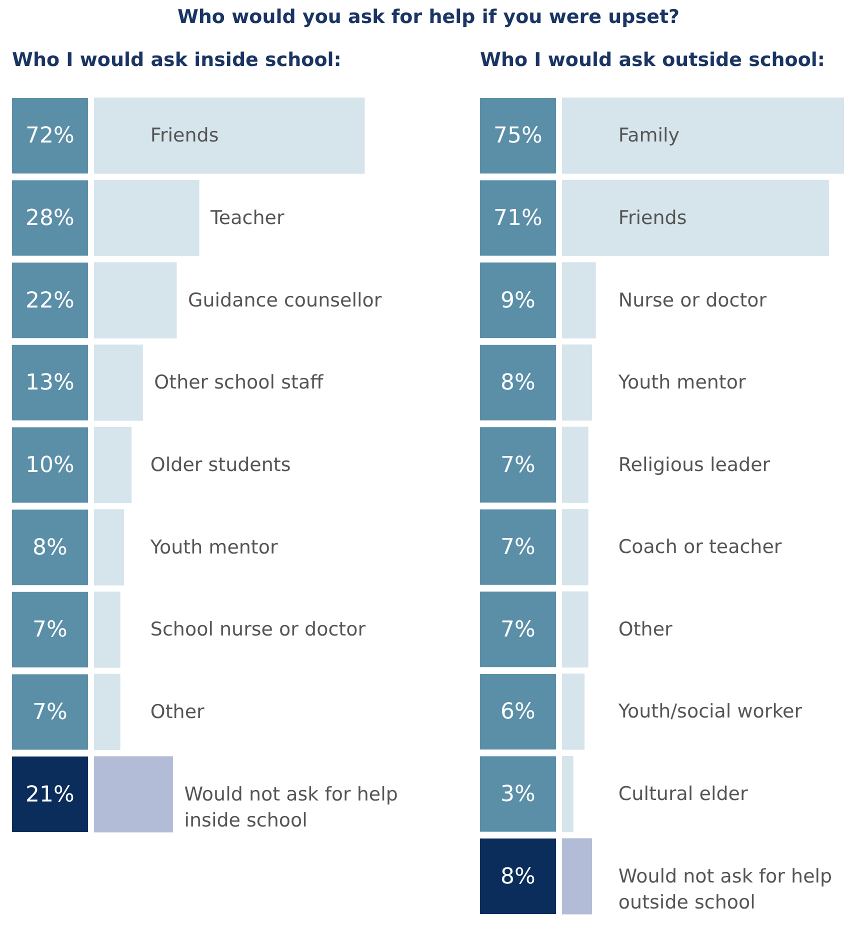 The width and height of the screenshot is (846, 951). What do you see at coordinates (518, 301) in the screenshot?
I see `data-label: 9%` at bounding box center [518, 301].